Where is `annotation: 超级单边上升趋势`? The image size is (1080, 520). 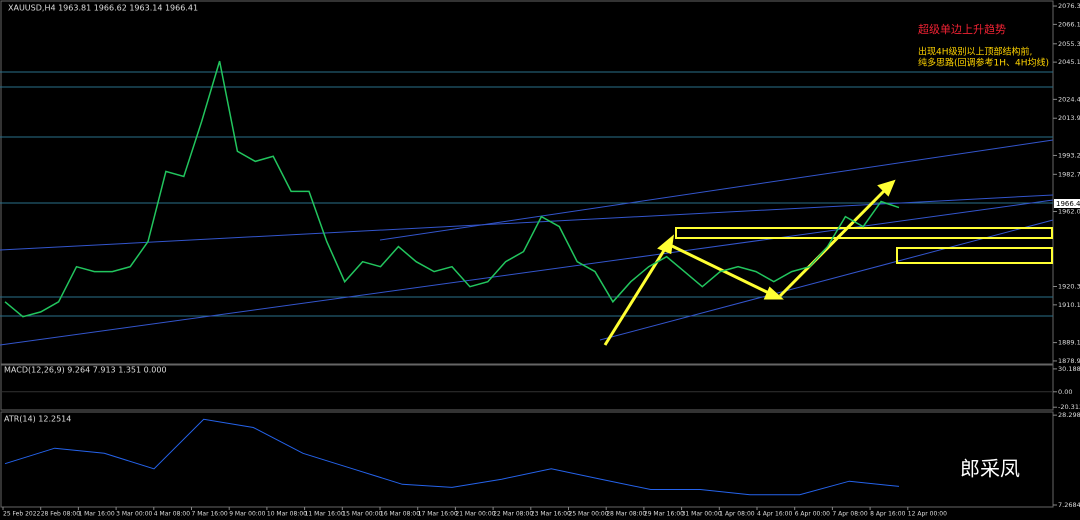
annotation: 超级单边上升趋势 is located at coordinates (962, 29).